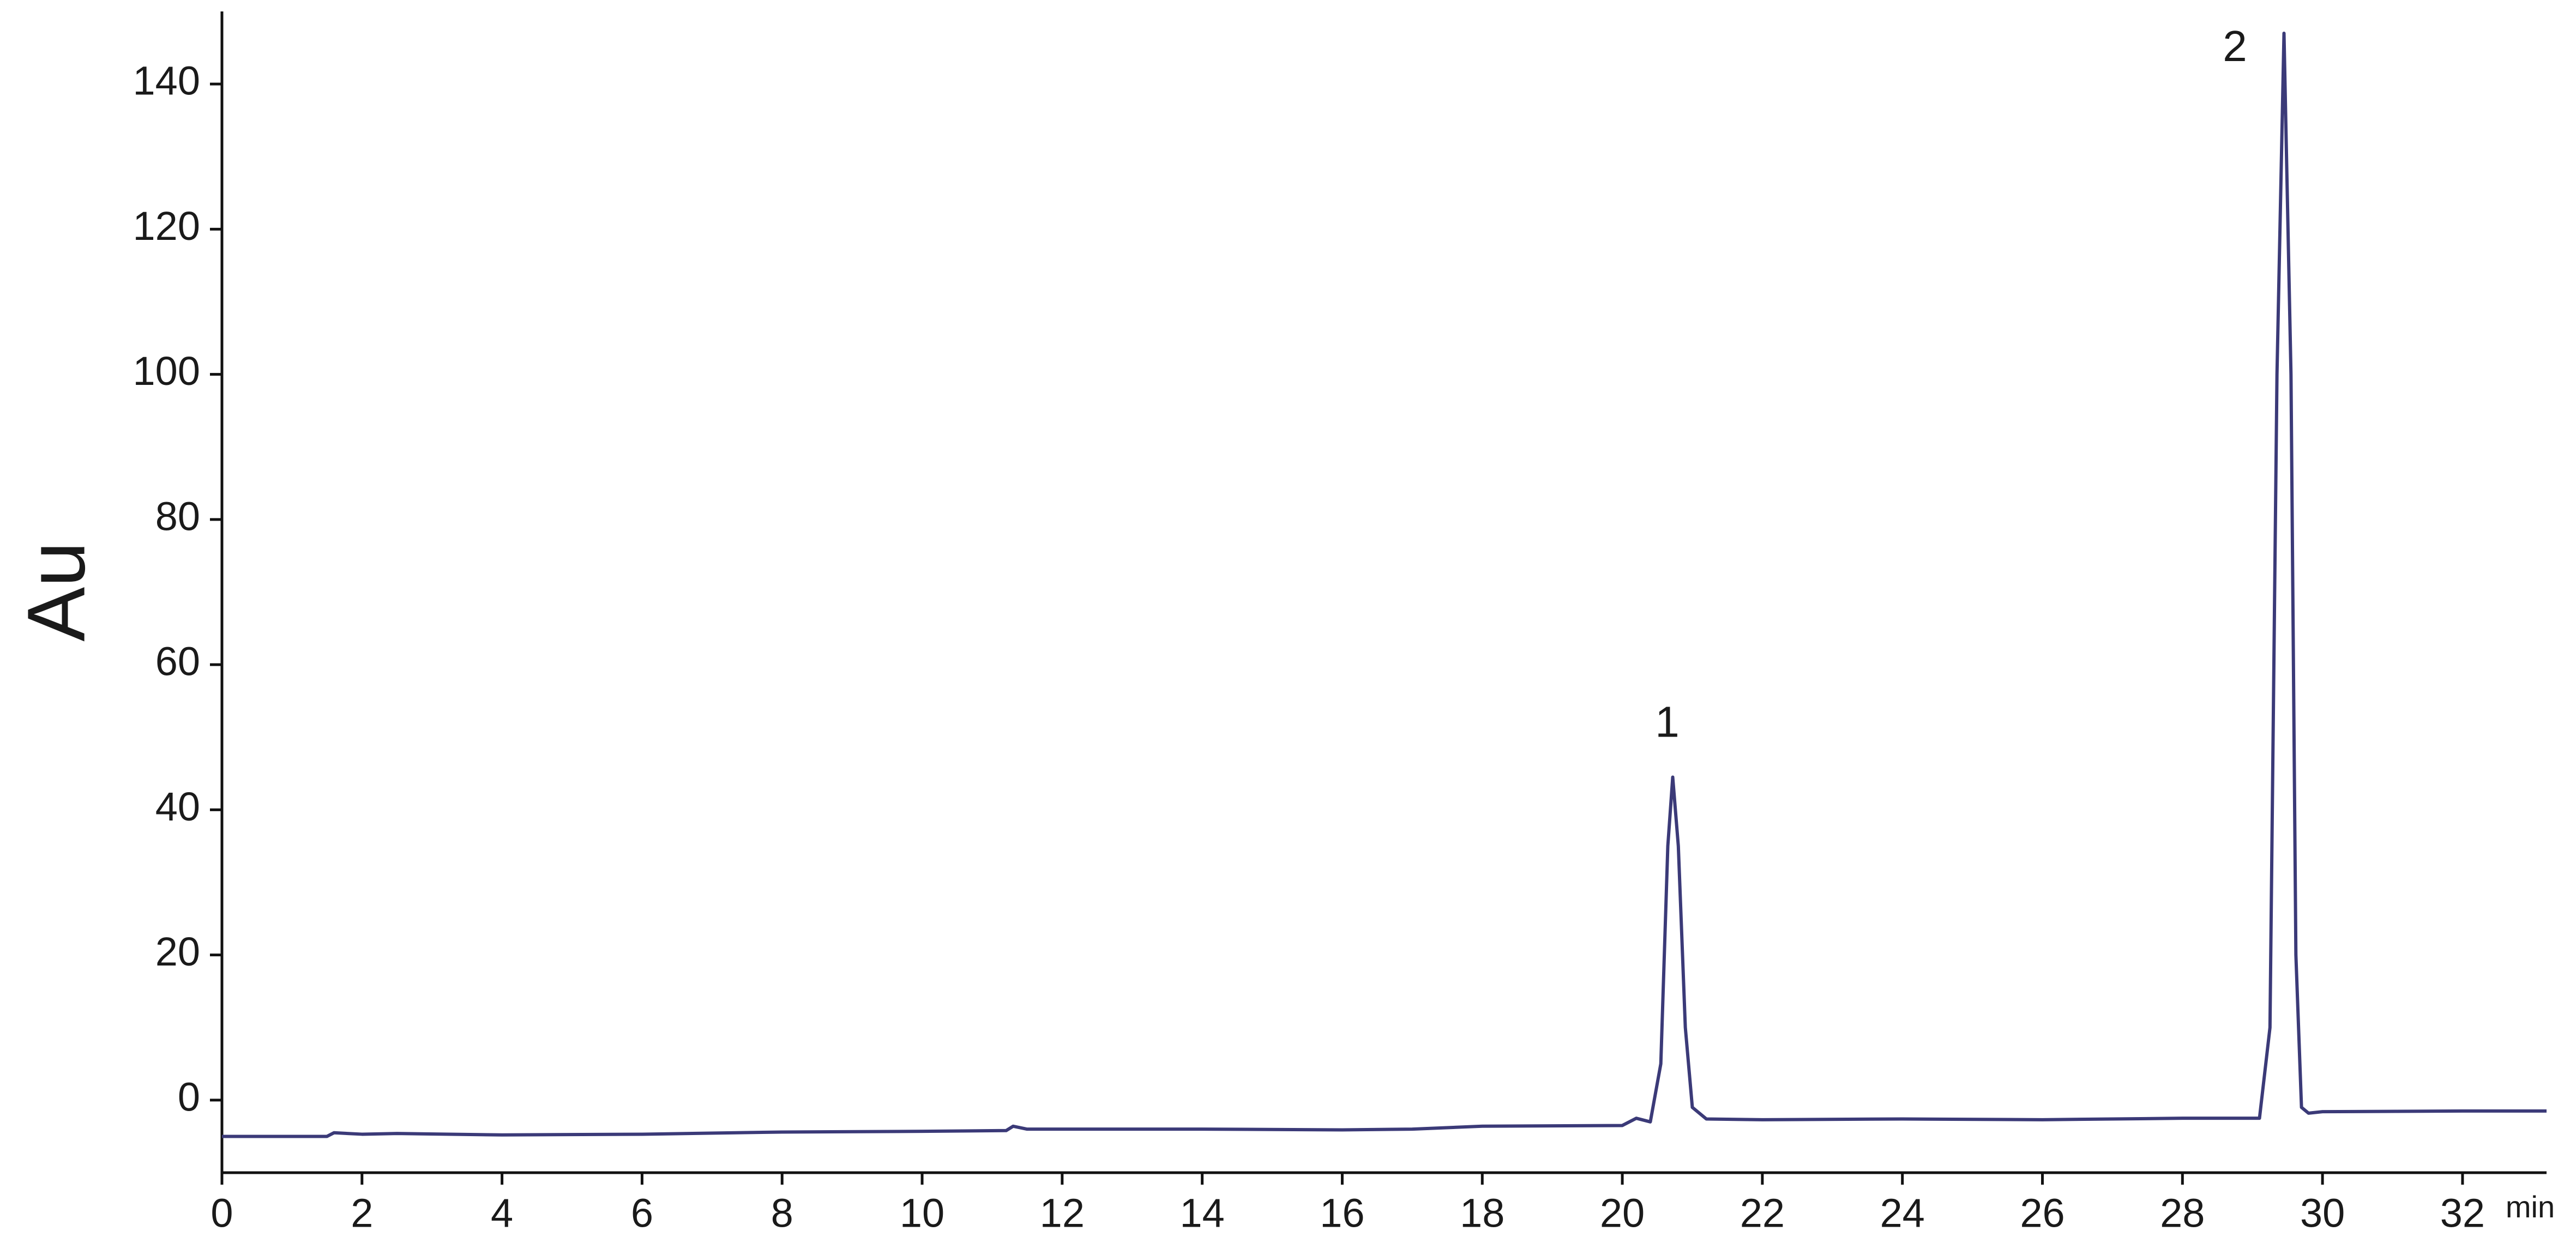  I want to click on y-tick-label: 120, so click(166, 226).